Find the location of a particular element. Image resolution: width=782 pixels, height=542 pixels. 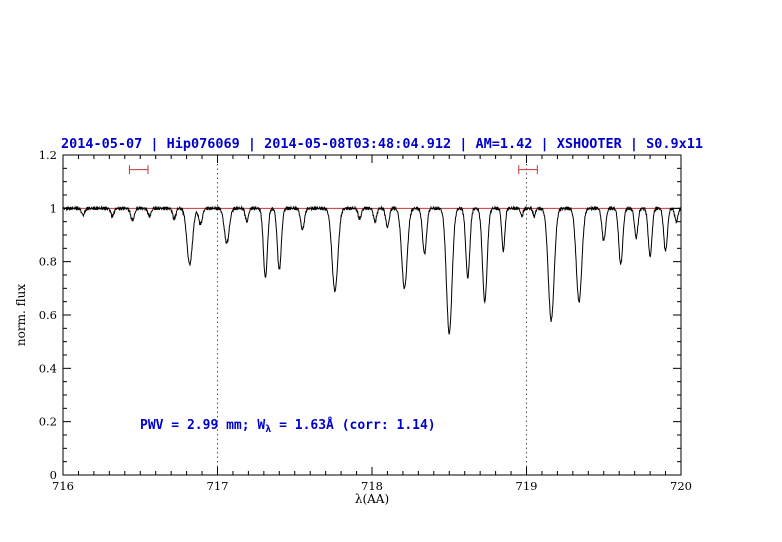

x-tick-label: 720 is located at coordinates (681, 486).